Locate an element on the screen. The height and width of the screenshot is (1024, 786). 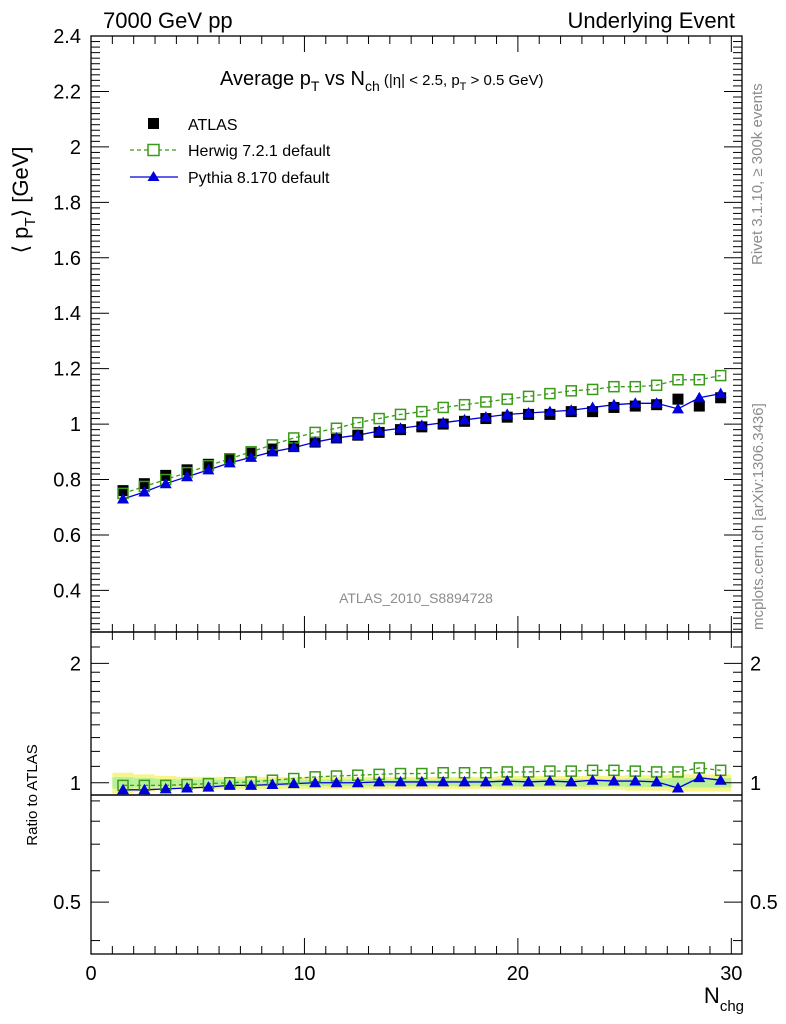
herwig-line is located at coordinates (421, 434).